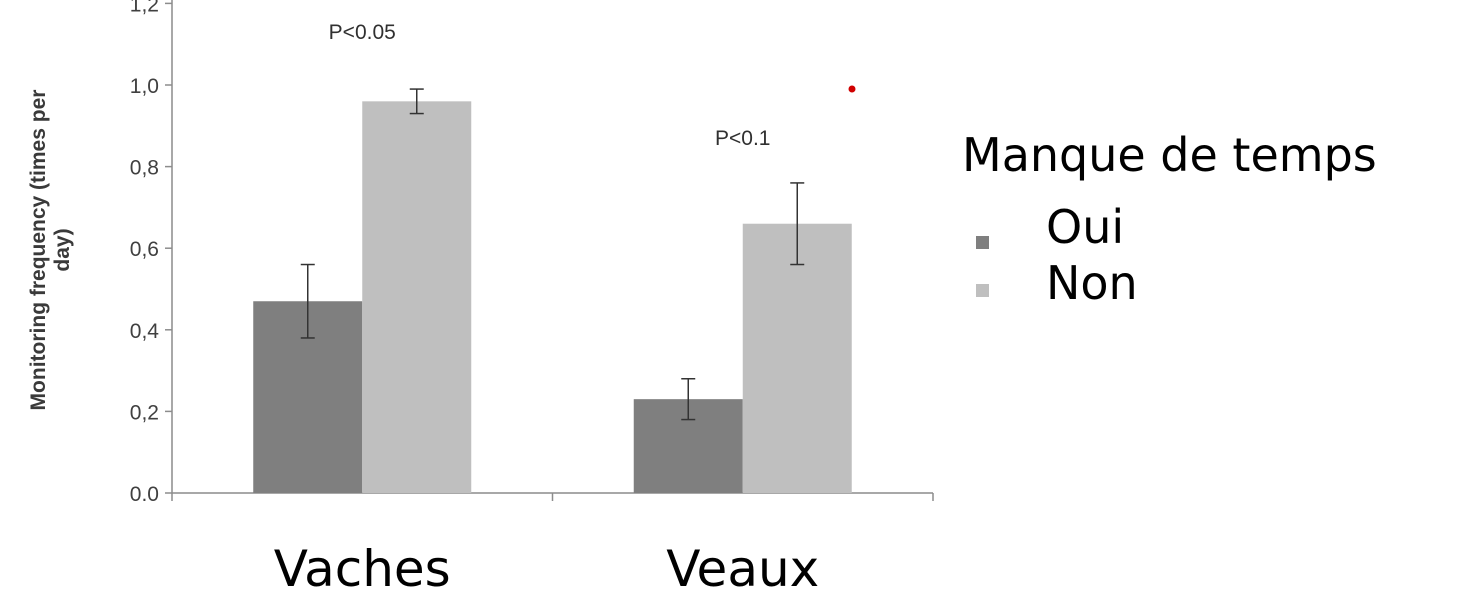 This screenshot has width=1460, height=589. What do you see at coordinates (145, 331) in the screenshot?
I see `y-tick-label: 0,4` at bounding box center [145, 331].